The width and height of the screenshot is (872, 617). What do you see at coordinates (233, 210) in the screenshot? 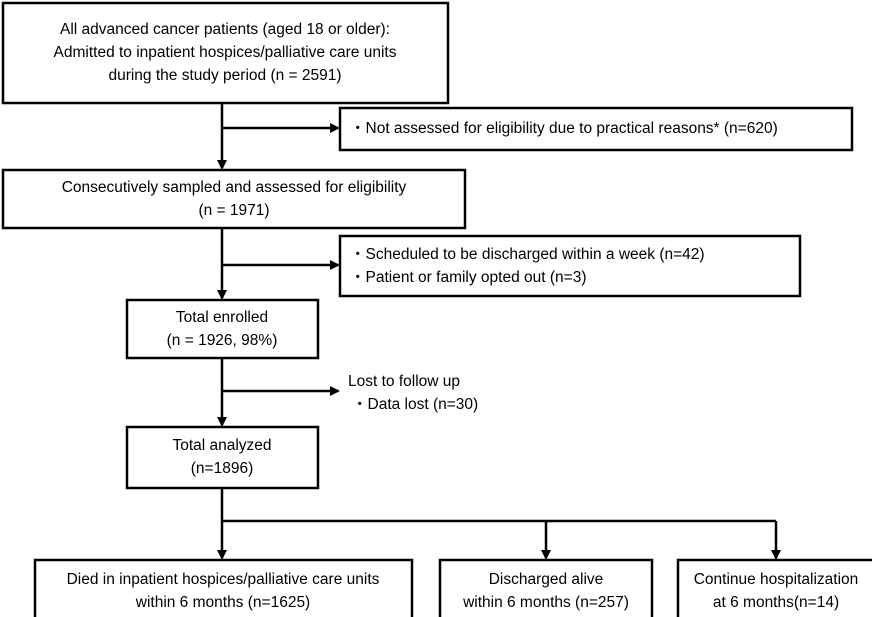
I see `node-text: (n = 1971)` at bounding box center [233, 210].